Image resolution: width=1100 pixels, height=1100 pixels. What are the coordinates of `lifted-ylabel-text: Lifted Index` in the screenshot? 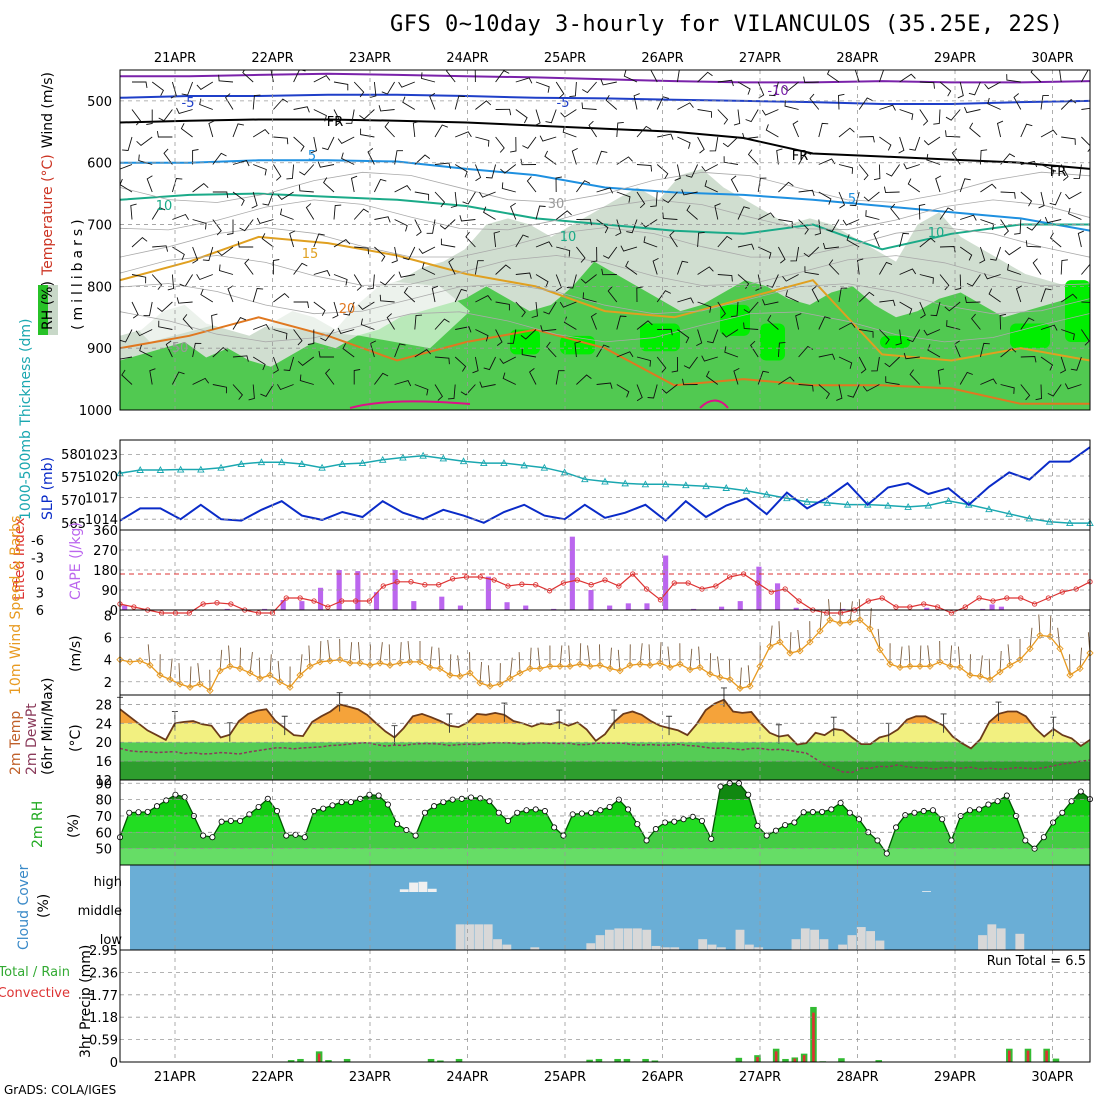 It's located at (20, 559).